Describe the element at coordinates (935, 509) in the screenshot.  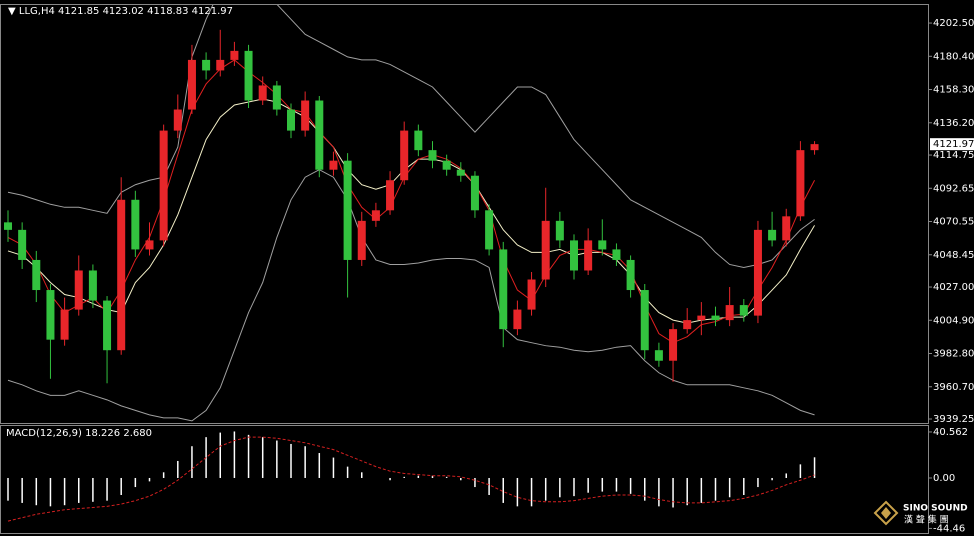
I see `logo-name: SINO SOUND` at that location.